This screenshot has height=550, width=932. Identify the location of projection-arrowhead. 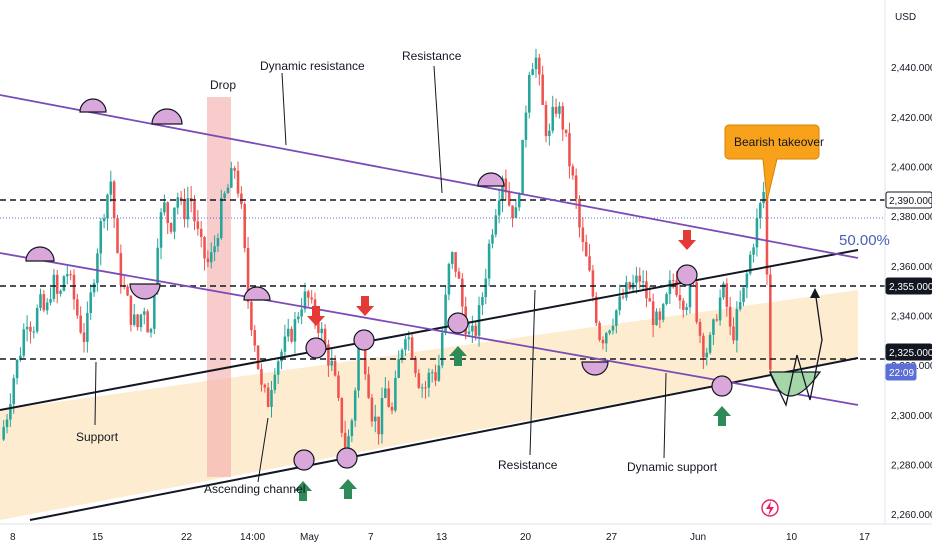
(815, 293).